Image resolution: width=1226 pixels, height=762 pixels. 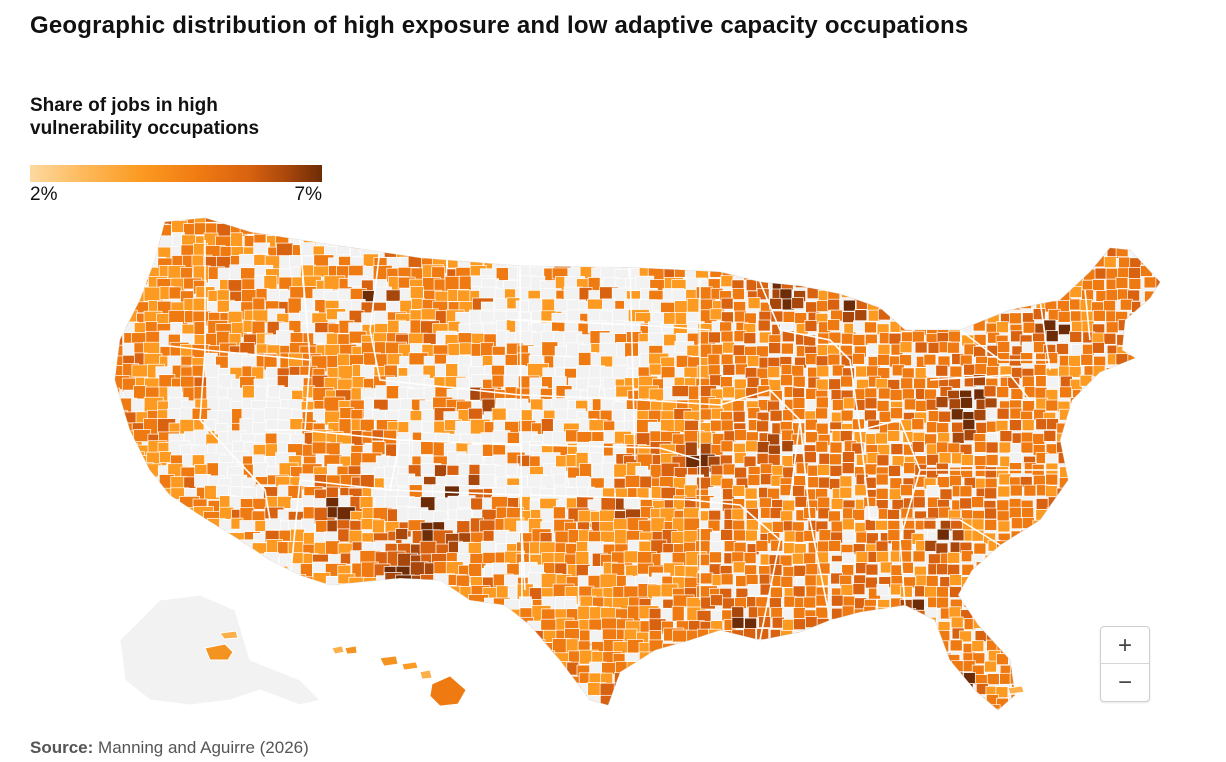 I want to click on zoom-out-button: −, so click(x=1124, y=682).